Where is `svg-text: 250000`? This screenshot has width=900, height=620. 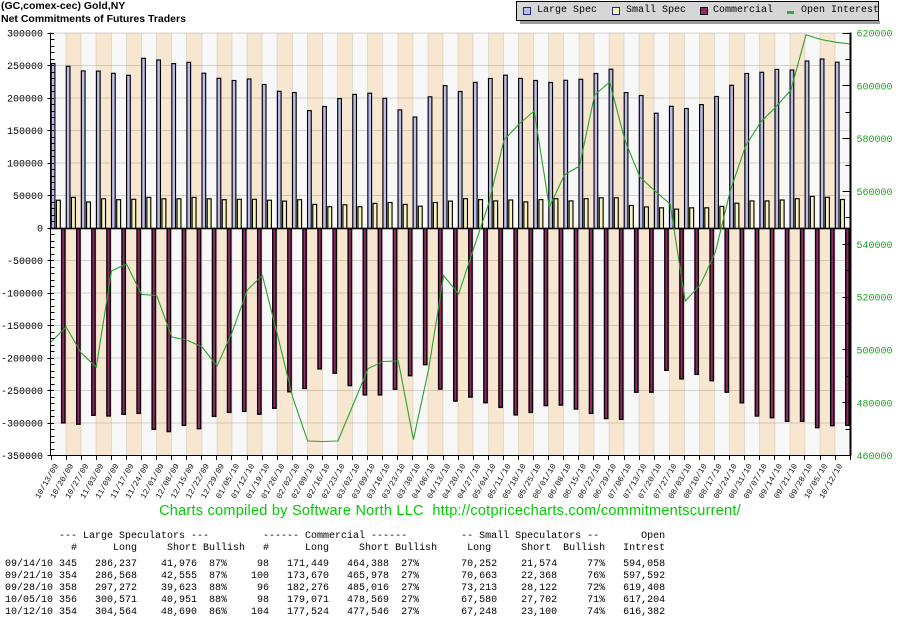
svg-text: 250000 is located at coordinates (25, 67).